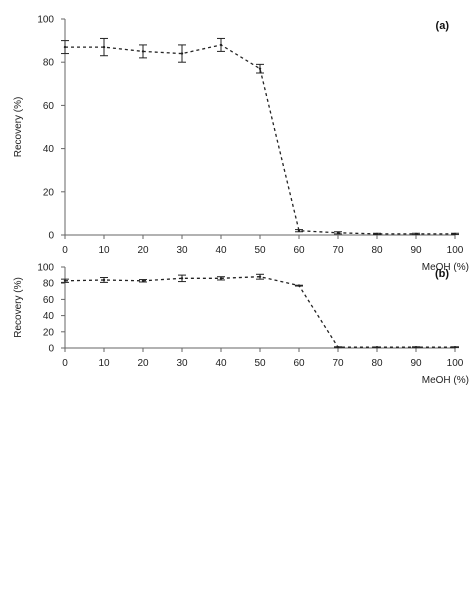 This screenshot has height=594, width=473. Describe the element at coordinates (442, 274) in the screenshot. I see `panel-label: (b)` at that location.